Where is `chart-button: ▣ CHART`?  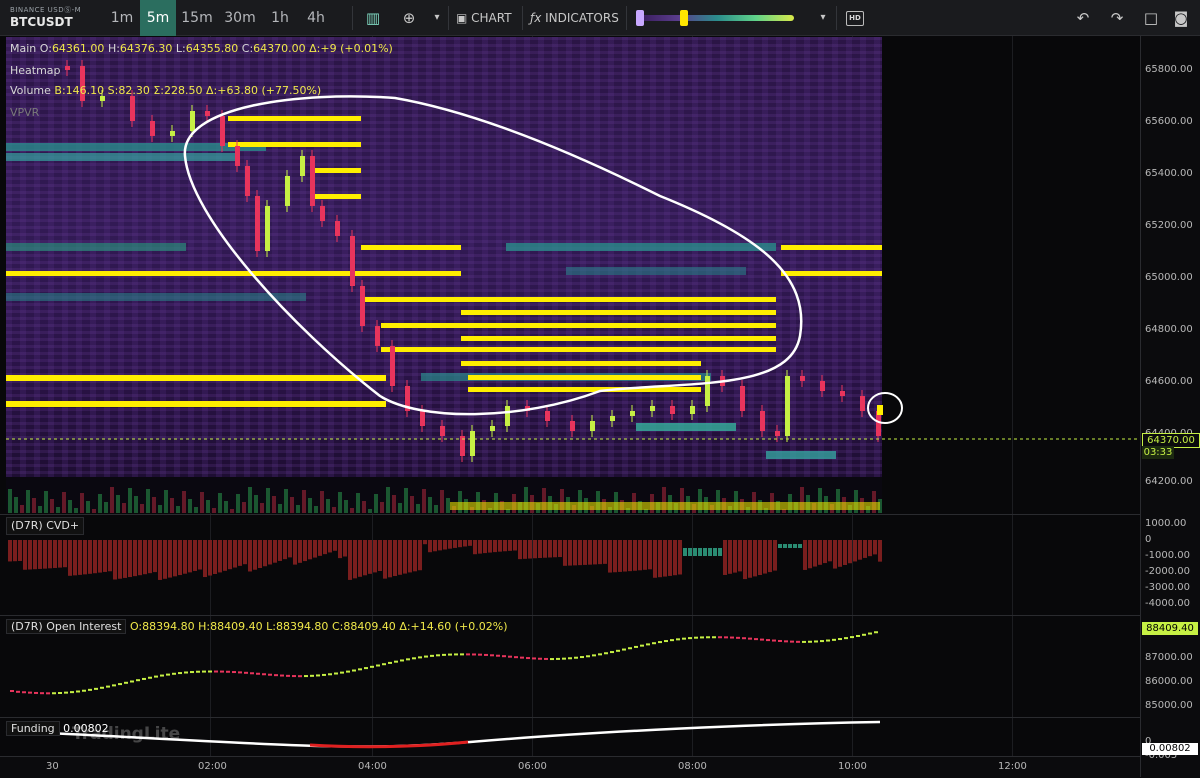
chart-button: ▣ CHART is located at coordinates (484, 18).